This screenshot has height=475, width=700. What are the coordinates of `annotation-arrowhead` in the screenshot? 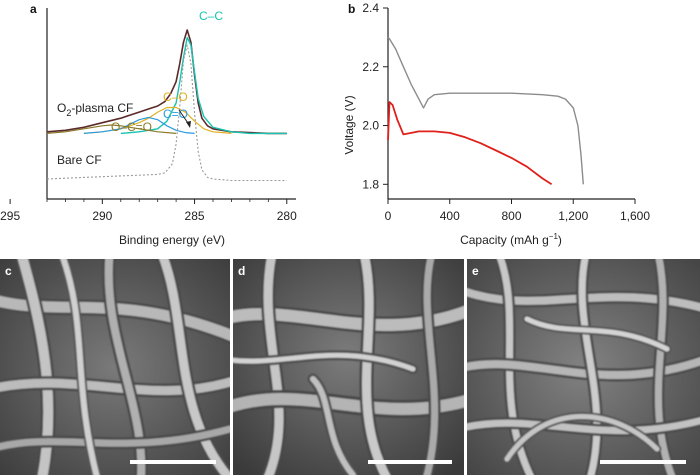 It's located at (188, 124).